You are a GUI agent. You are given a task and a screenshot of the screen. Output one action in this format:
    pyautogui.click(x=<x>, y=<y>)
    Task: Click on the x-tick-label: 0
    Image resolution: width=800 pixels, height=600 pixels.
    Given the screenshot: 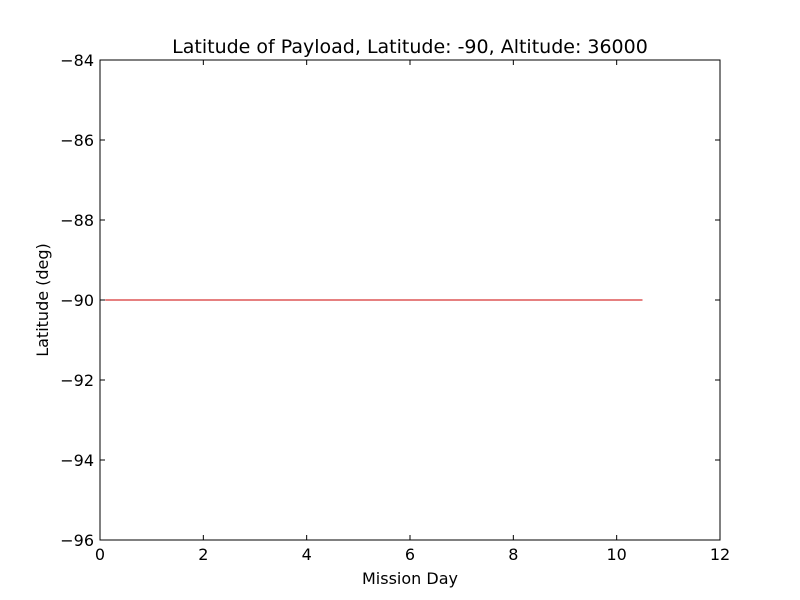 What is the action you would take?
    pyautogui.click(x=100, y=554)
    